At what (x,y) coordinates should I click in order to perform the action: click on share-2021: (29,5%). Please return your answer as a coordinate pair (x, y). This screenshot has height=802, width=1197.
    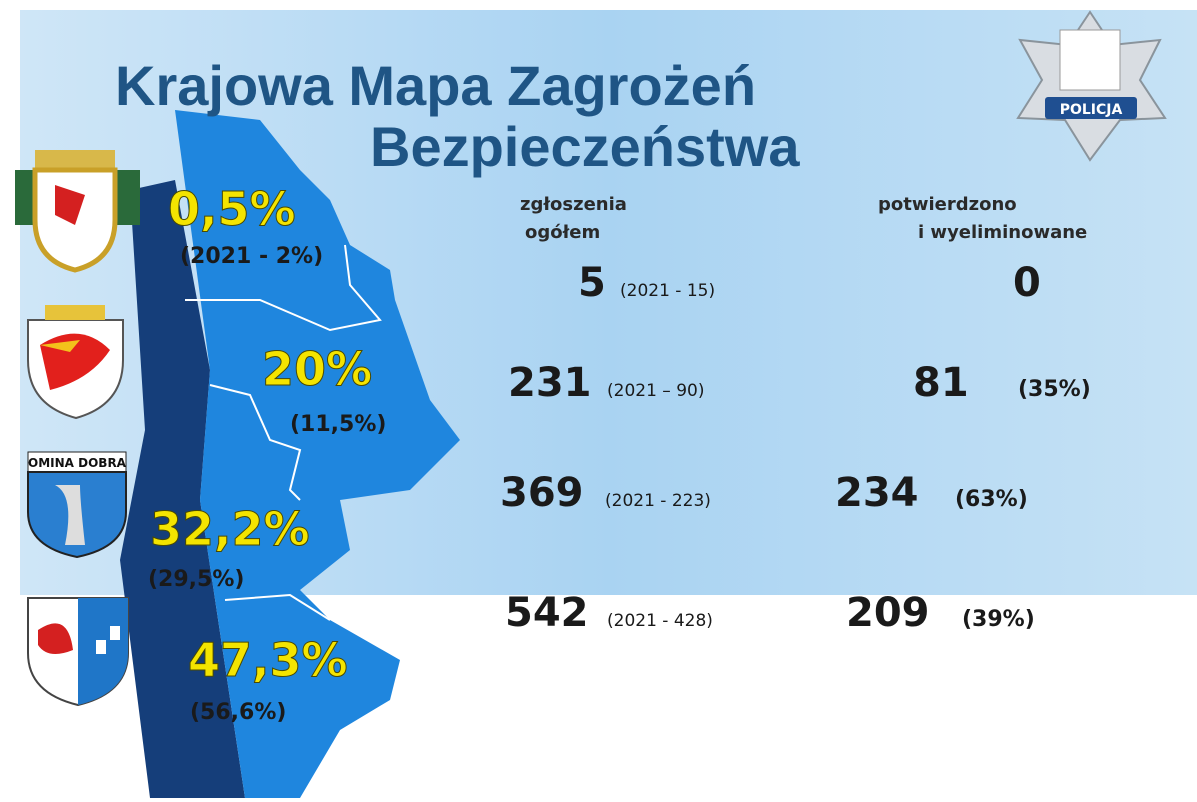
    Looking at the image, I should click on (196, 579).